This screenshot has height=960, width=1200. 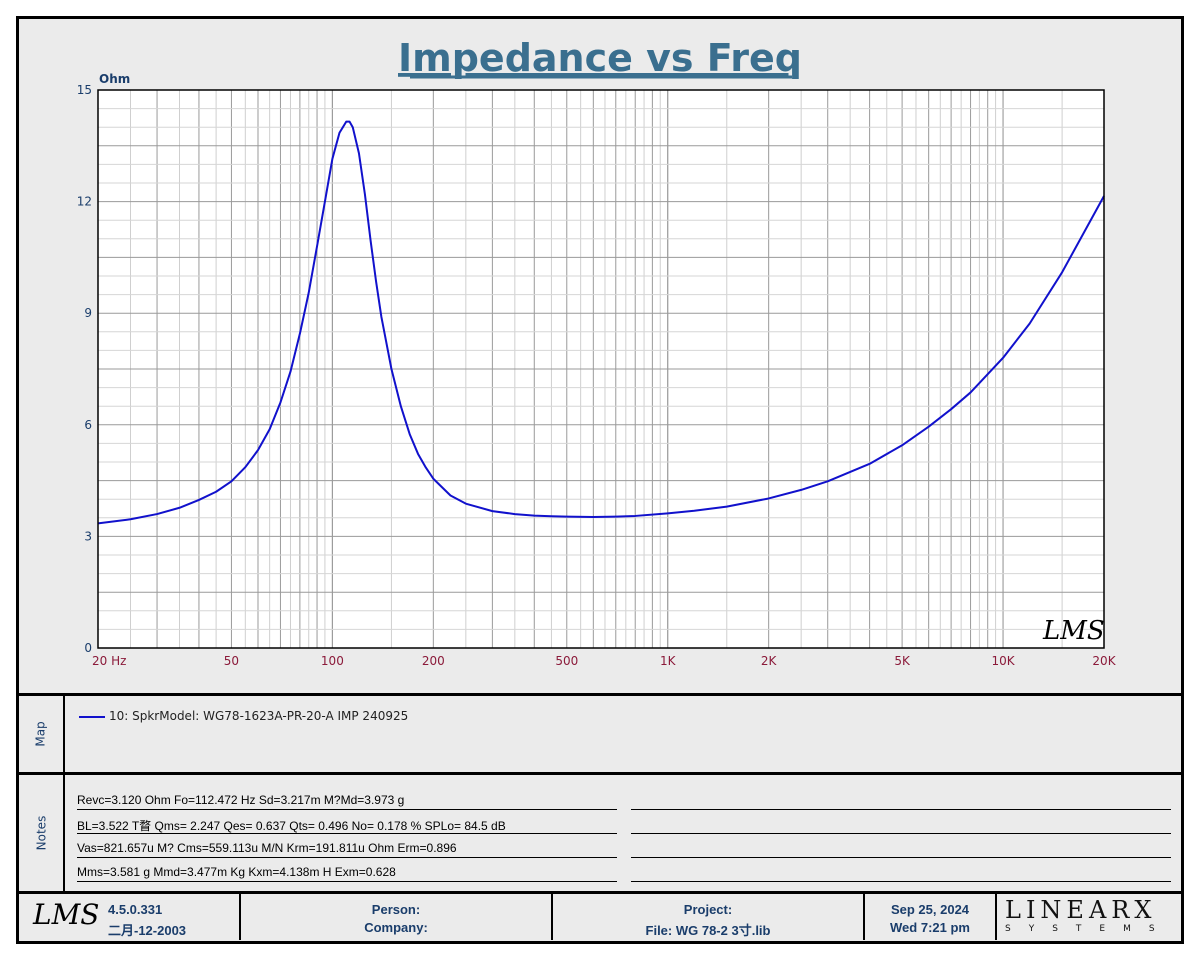 I want to click on person-cell: Person: Company:, so click(x=397, y=917).